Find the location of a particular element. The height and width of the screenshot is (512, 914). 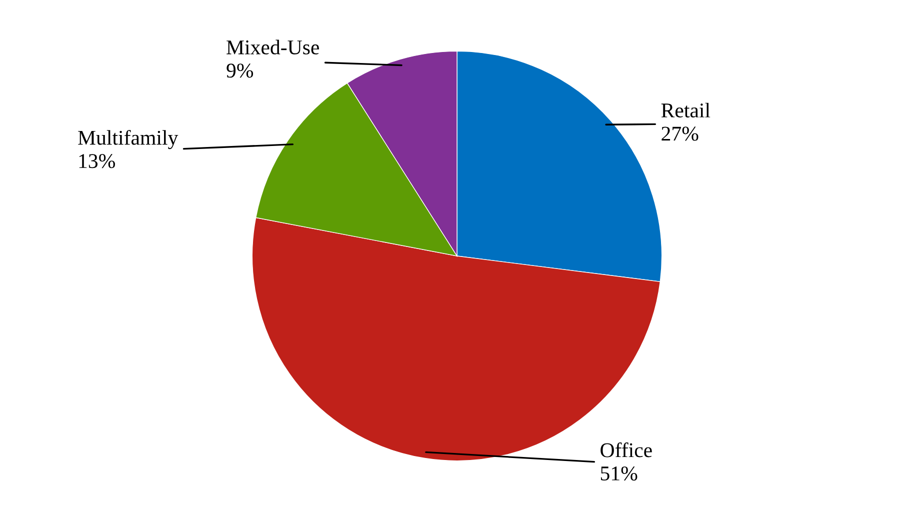

data-label: 27% is located at coordinates (680, 133).